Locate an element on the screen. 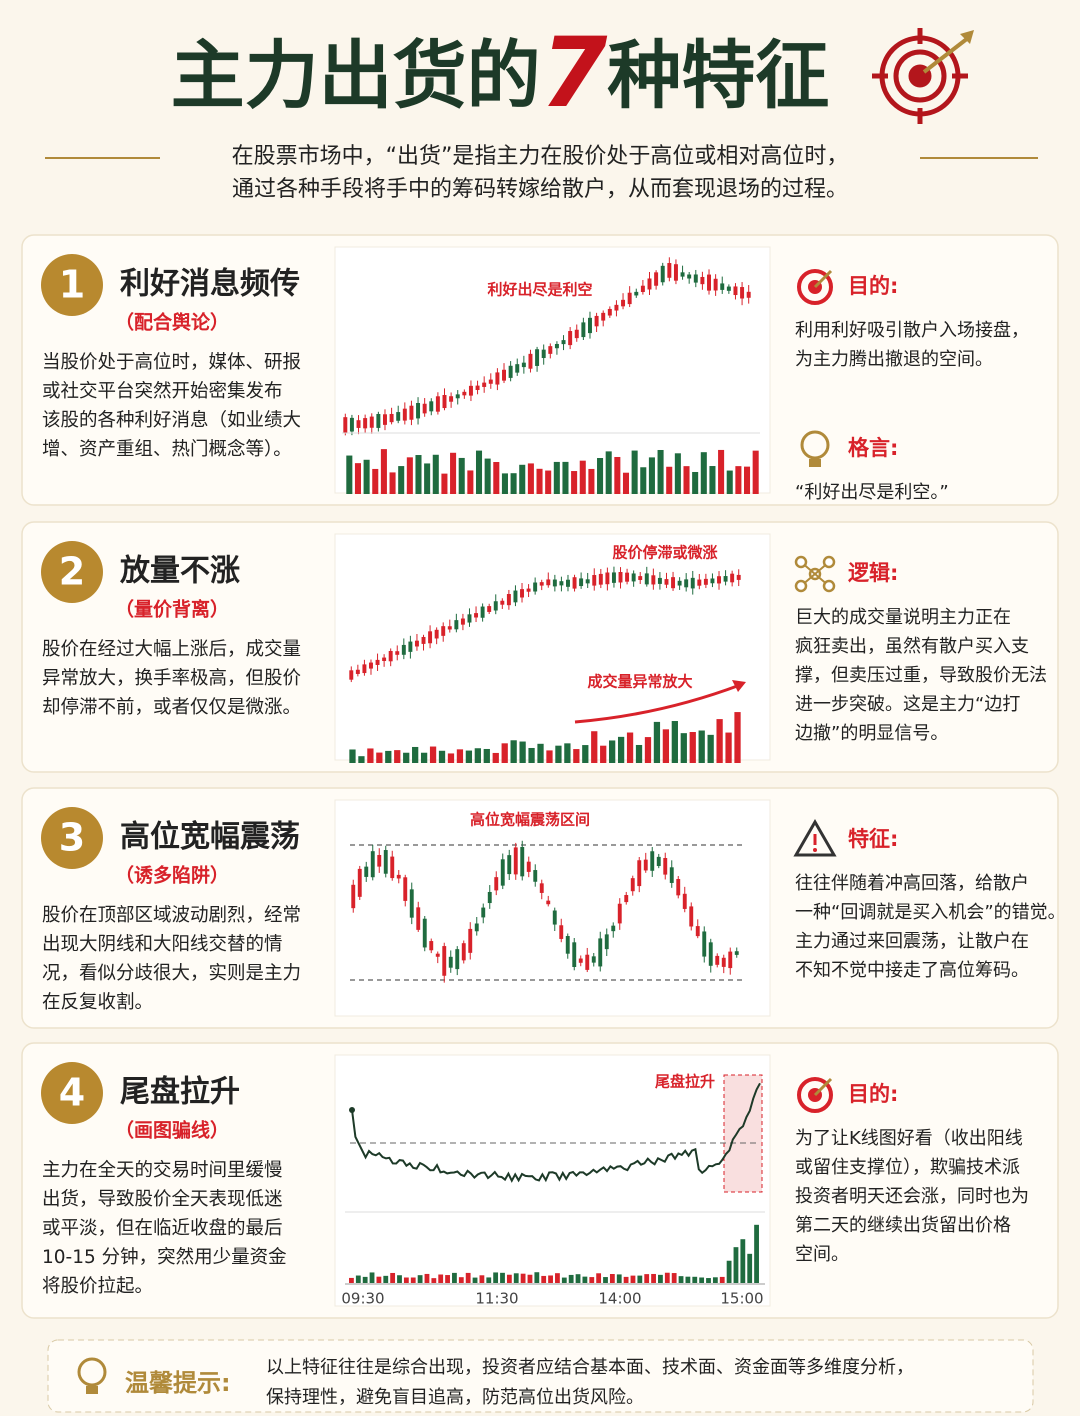 This screenshot has width=1080, height=1416. side-text: 空间。 is located at coordinates (822, 1254).